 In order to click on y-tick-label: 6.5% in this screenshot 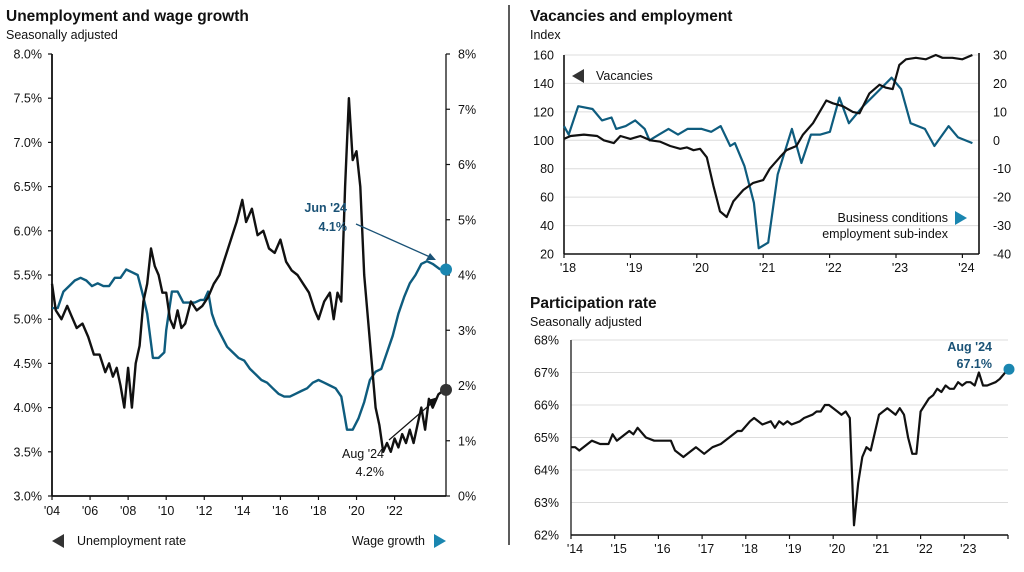, I will do `click(28, 187)`.